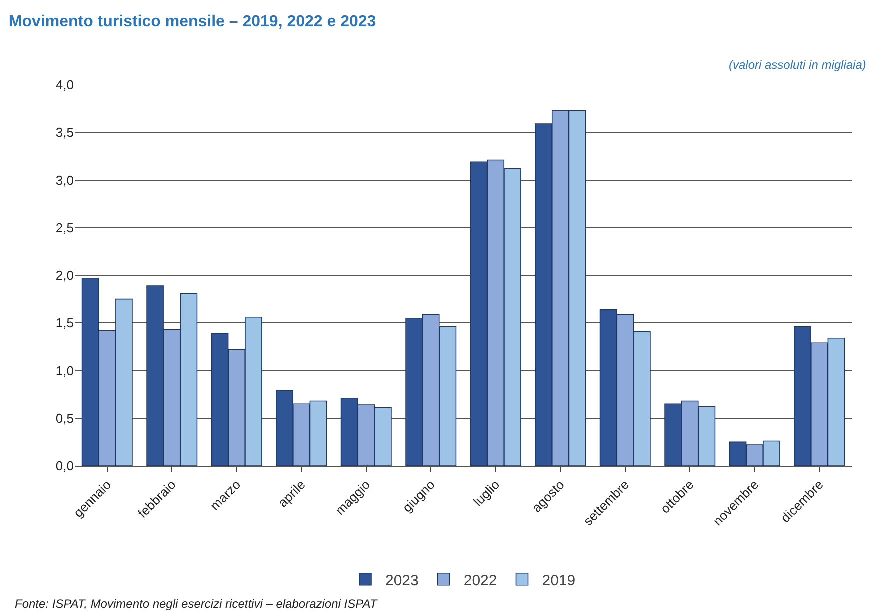 The width and height of the screenshot is (892, 616). What do you see at coordinates (65, 418) in the screenshot?
I see `y-tick-label: 0,5` at bounding box center [65, 418].